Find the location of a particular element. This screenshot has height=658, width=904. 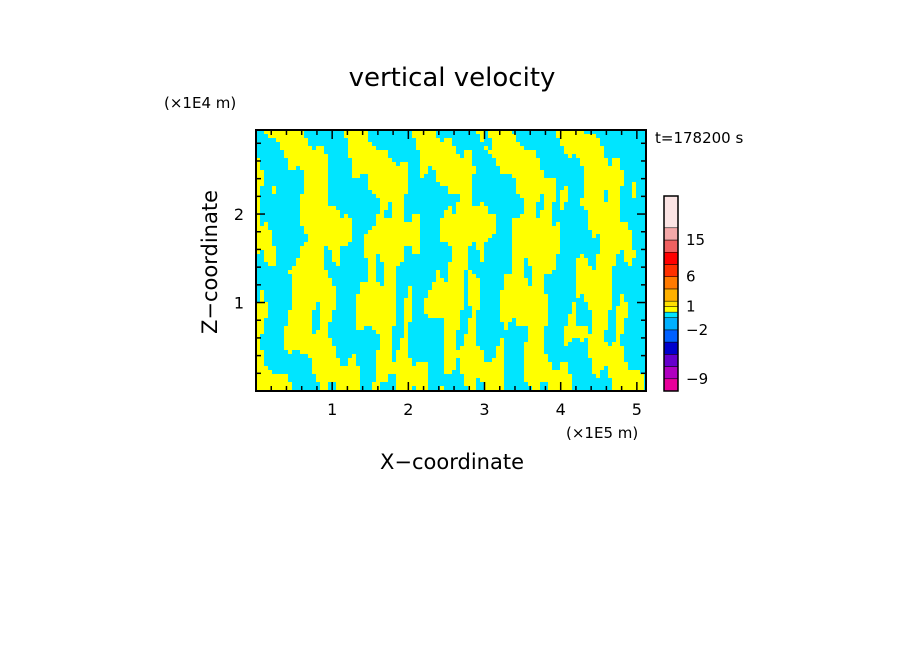

x-tick-label: 1 is located at coordinates (332, 409).